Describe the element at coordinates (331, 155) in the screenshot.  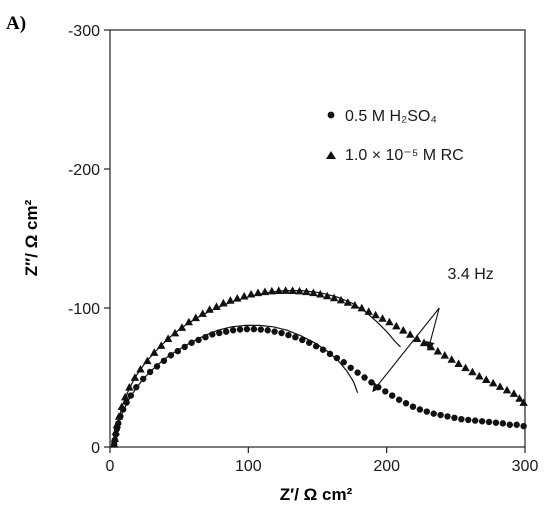
I see `legend-marker-triangle` at that location.